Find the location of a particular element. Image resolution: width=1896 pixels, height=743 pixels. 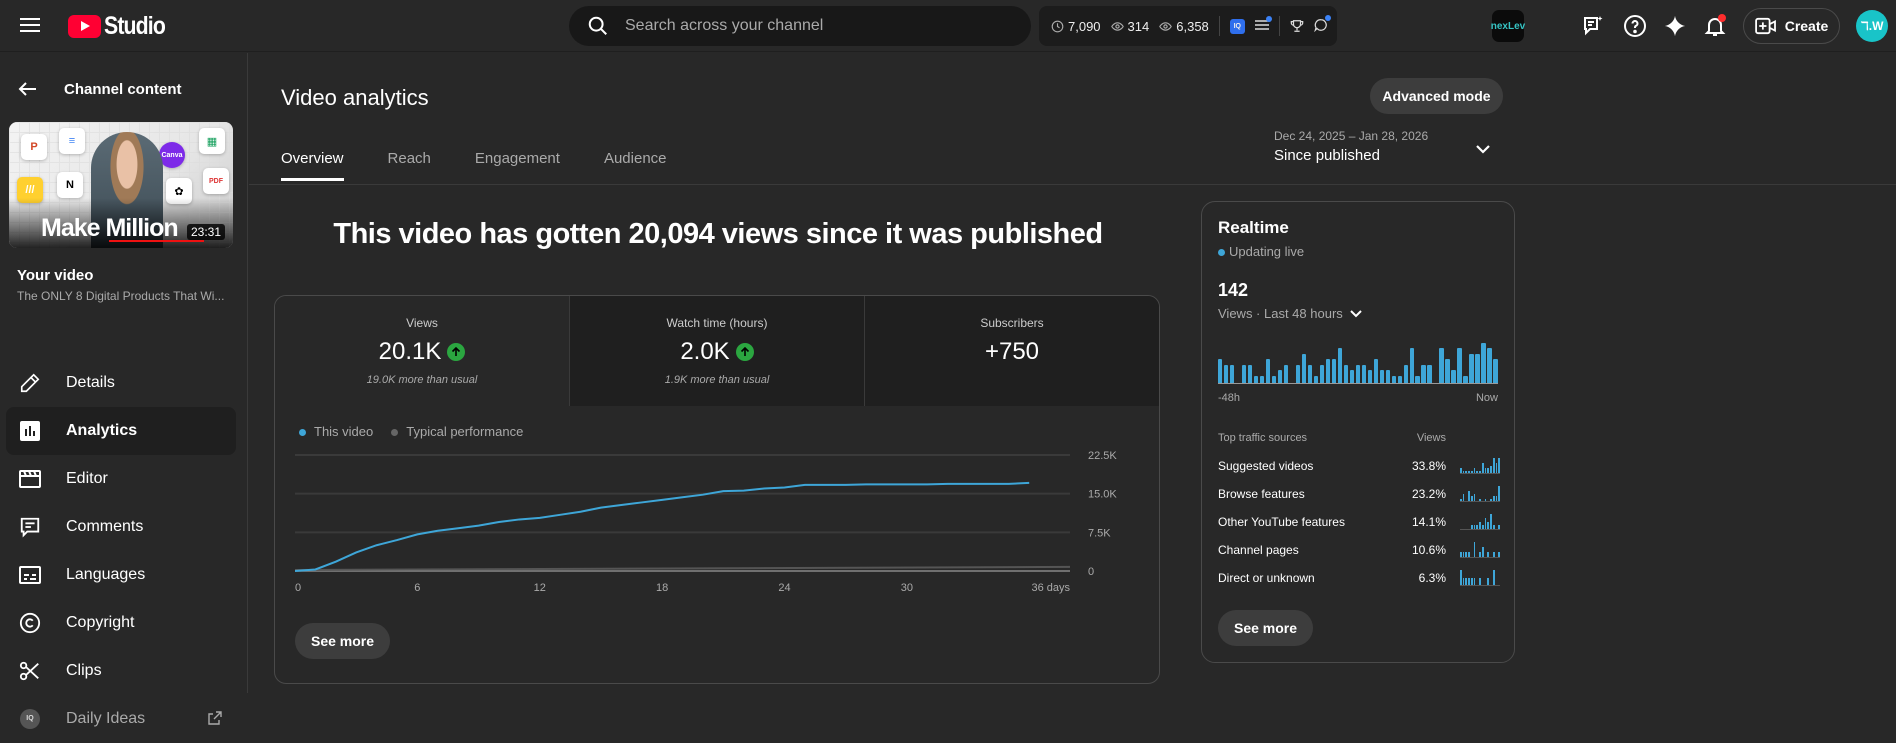

chevron-down-icon is located at coordinates (1483, 149).